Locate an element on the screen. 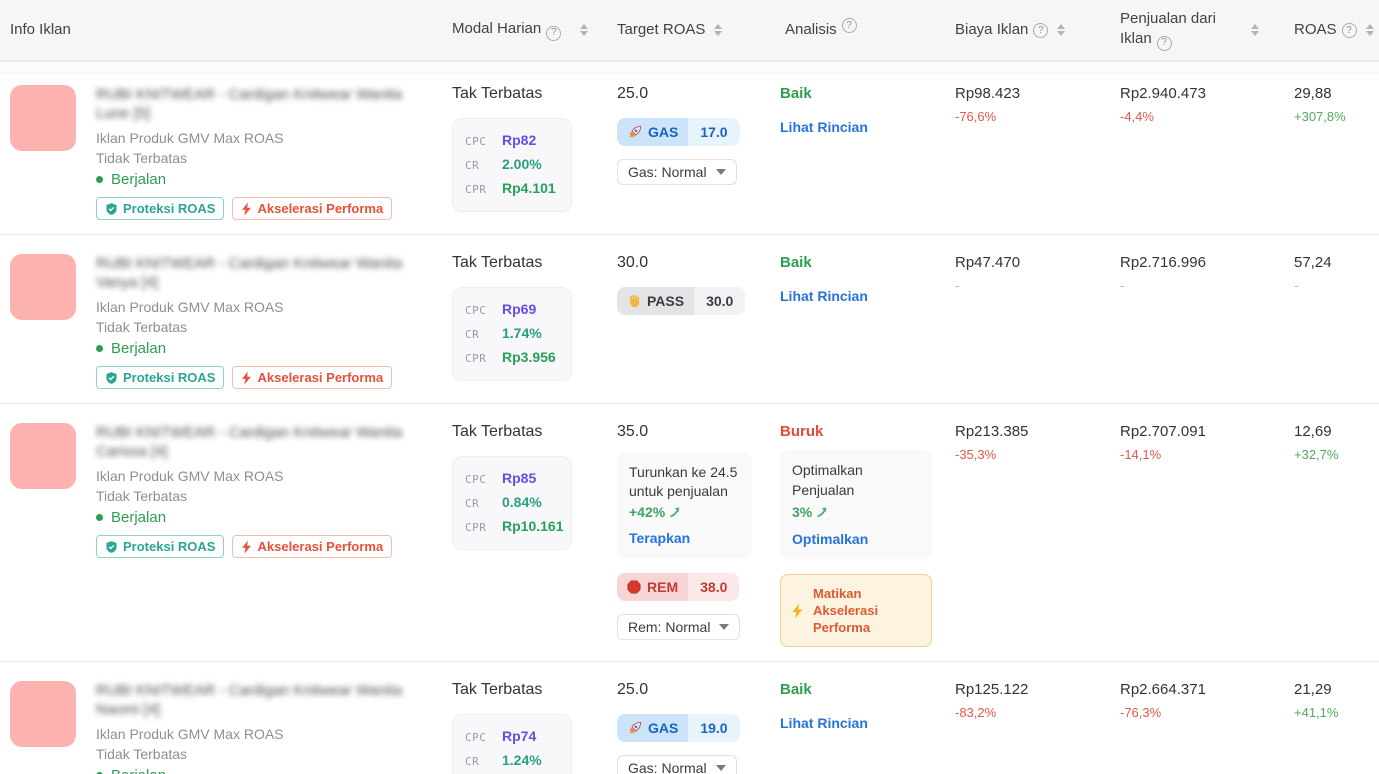  cpc-value: Rp69 is located at coordinates (519, 309).